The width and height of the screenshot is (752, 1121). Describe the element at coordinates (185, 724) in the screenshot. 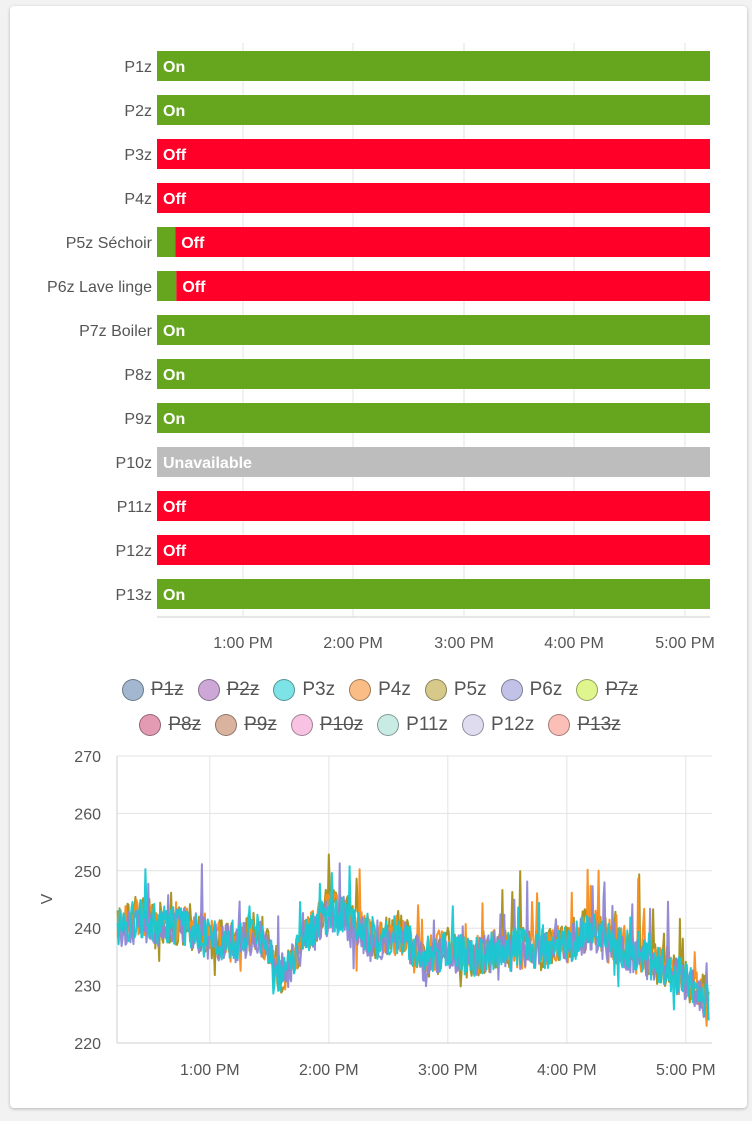

I see `legend-label: P8z` at that location.